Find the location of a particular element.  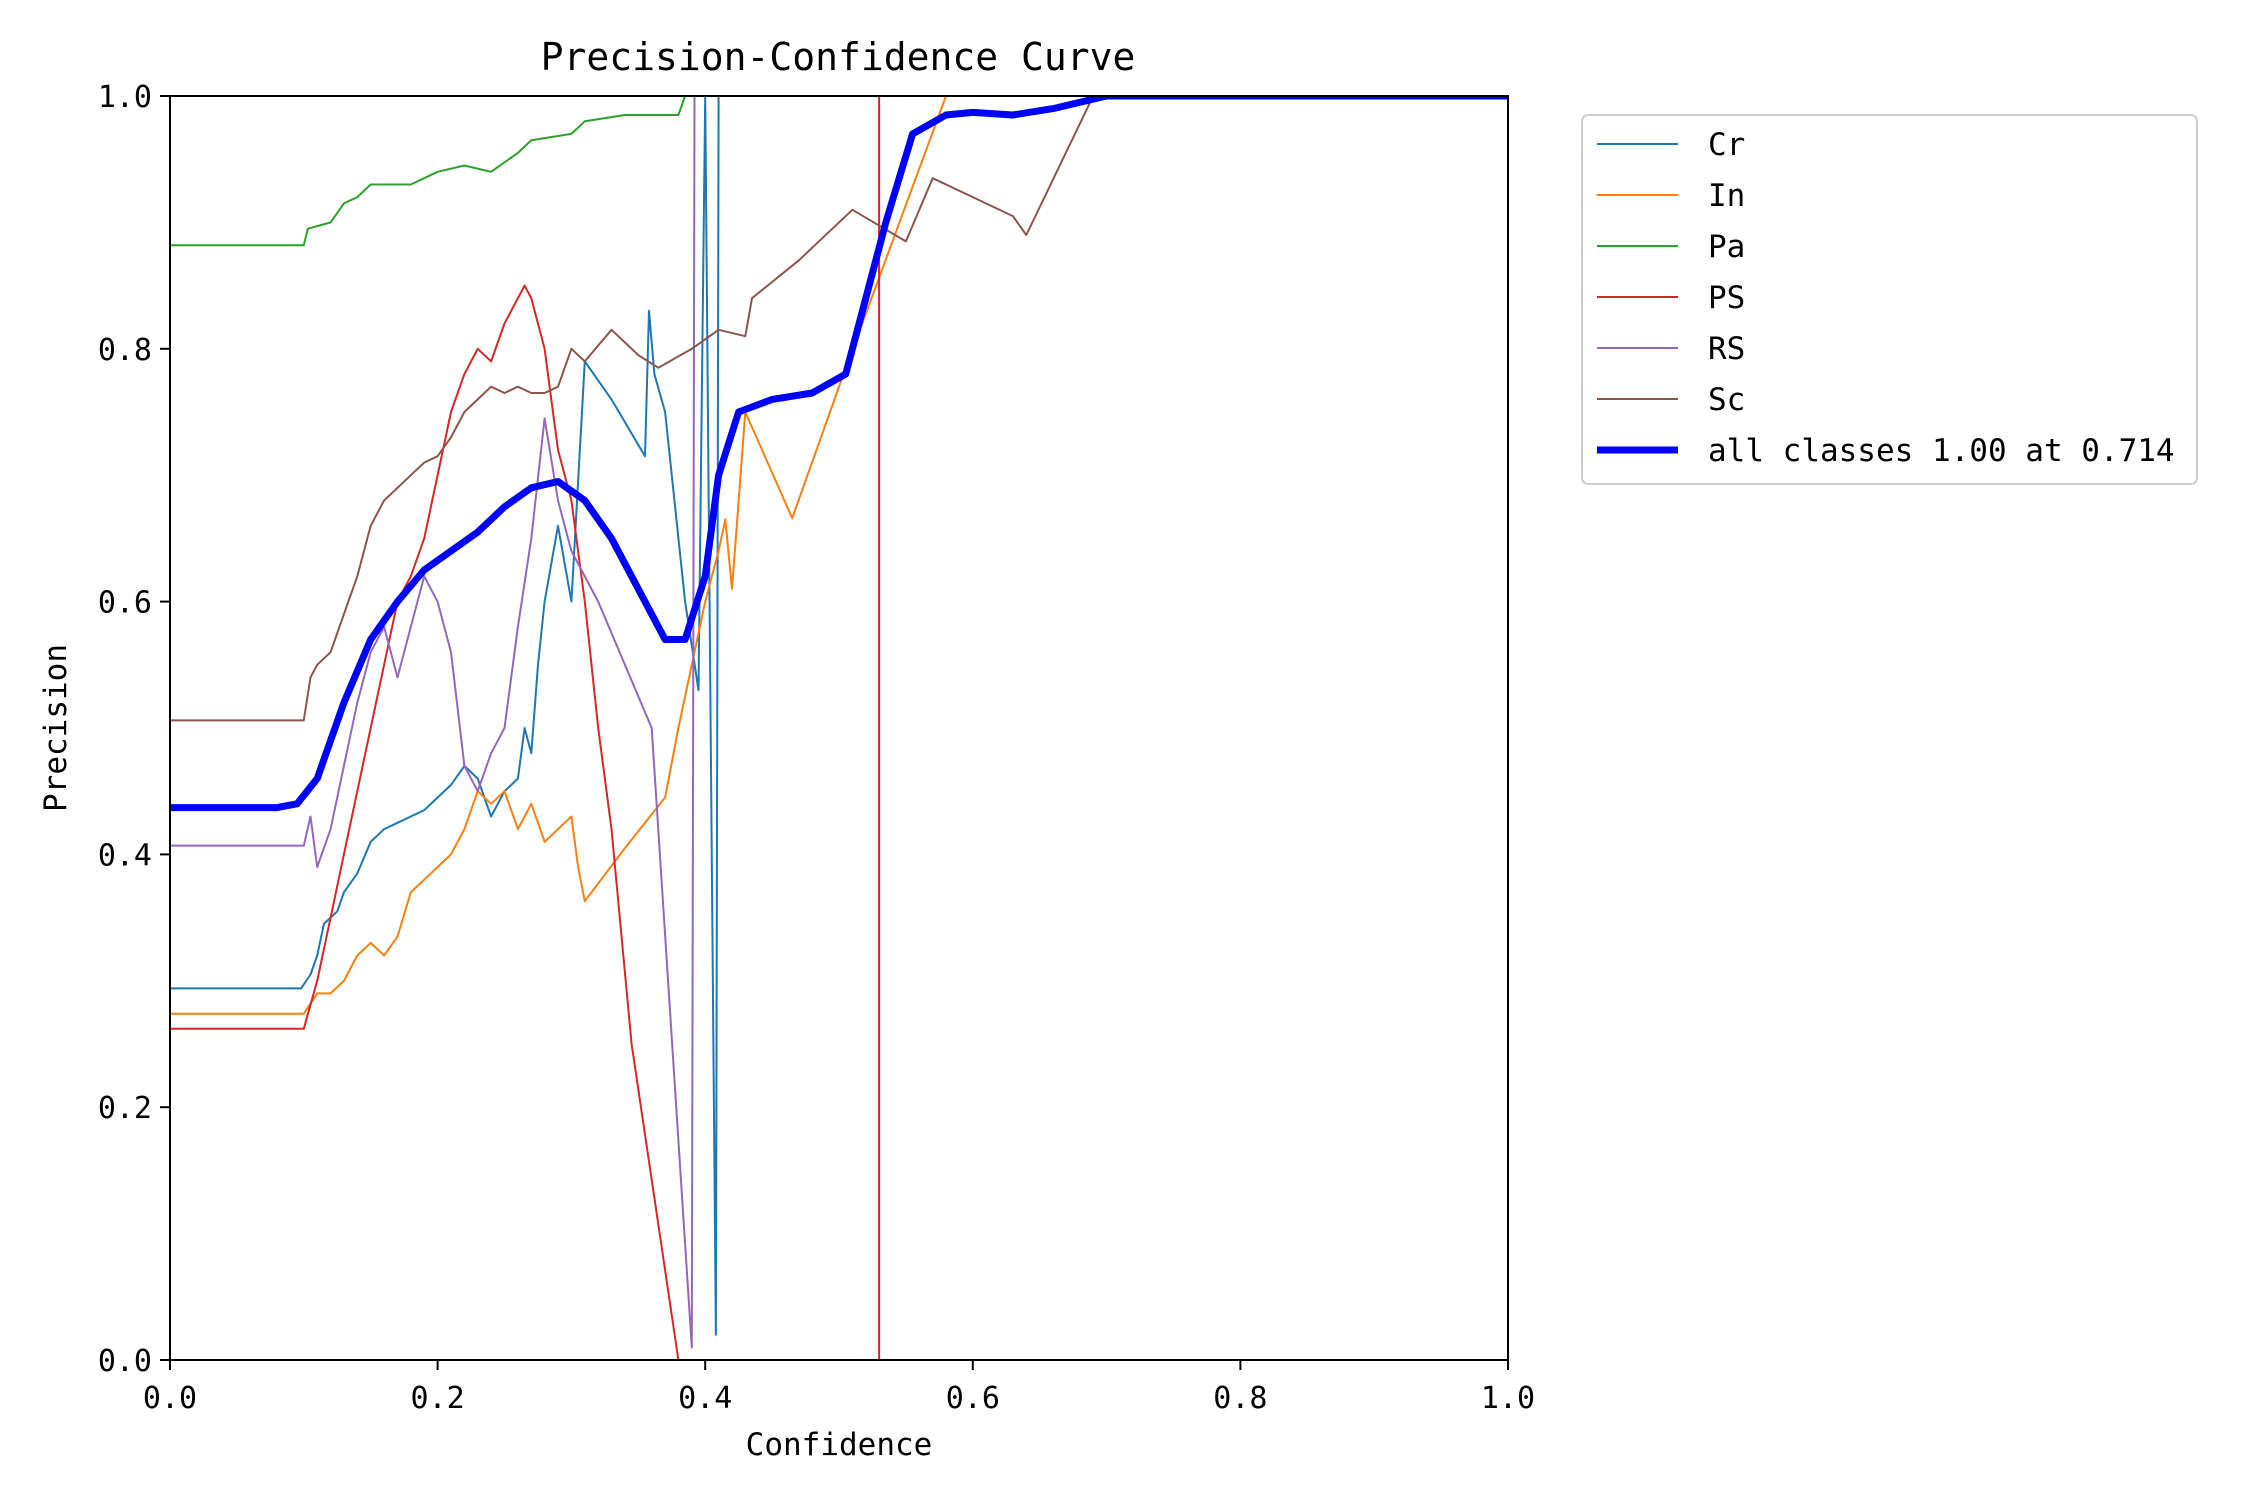

legend-label-5: Sc is located at coordinates (1726, 400).